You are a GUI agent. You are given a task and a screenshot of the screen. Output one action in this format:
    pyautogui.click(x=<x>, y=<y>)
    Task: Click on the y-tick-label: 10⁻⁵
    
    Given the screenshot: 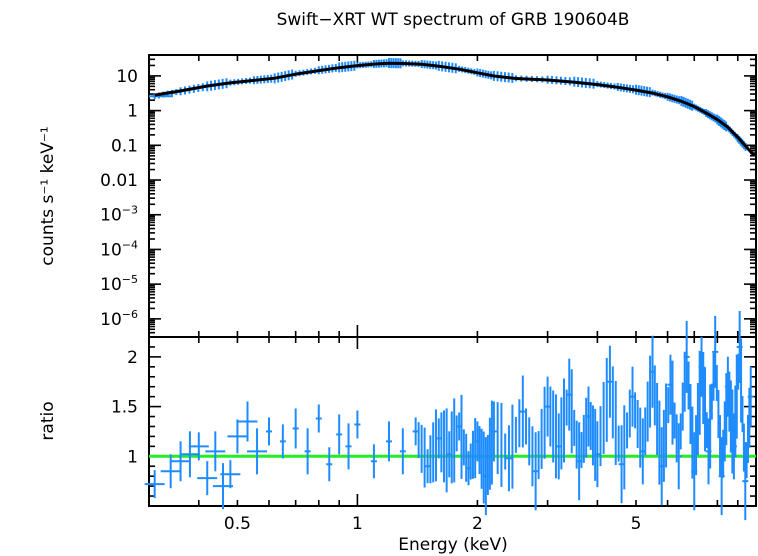 What is the action you would take?
    pyautogui.click(x=119, y=284)
    